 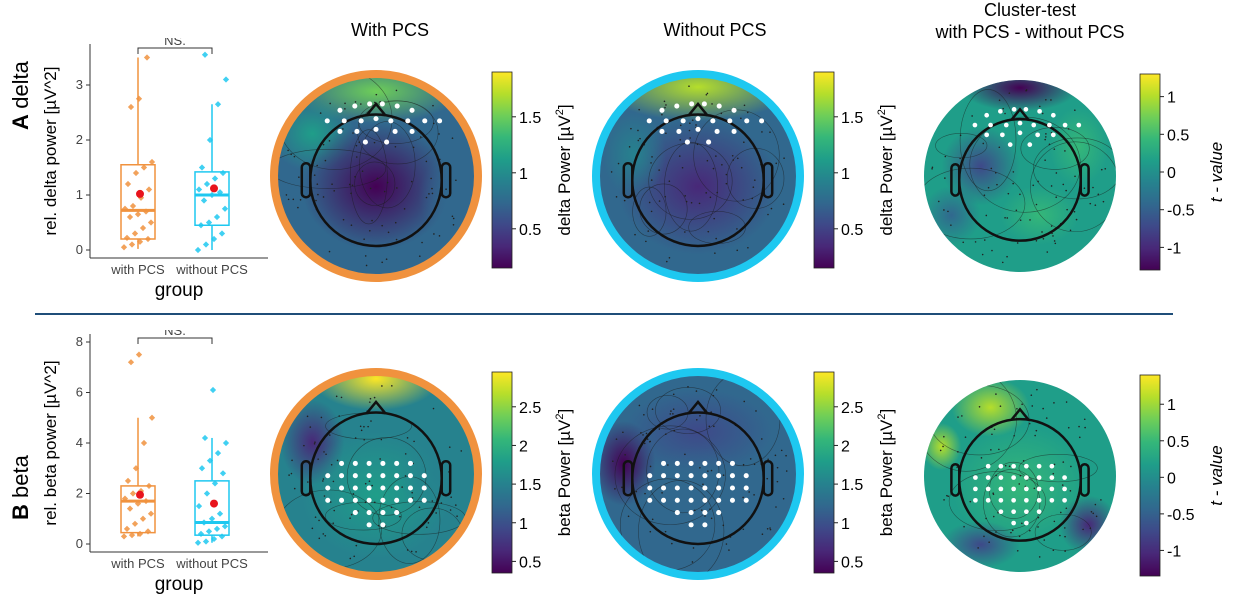 I want to click on colorbar-label-main: delta Power [µV, so click(x=886, y=175).